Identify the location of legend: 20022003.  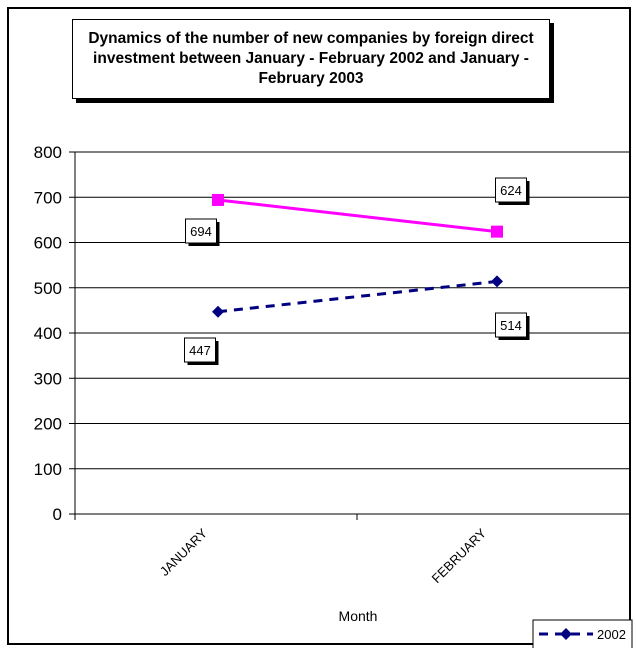
(582, 633).